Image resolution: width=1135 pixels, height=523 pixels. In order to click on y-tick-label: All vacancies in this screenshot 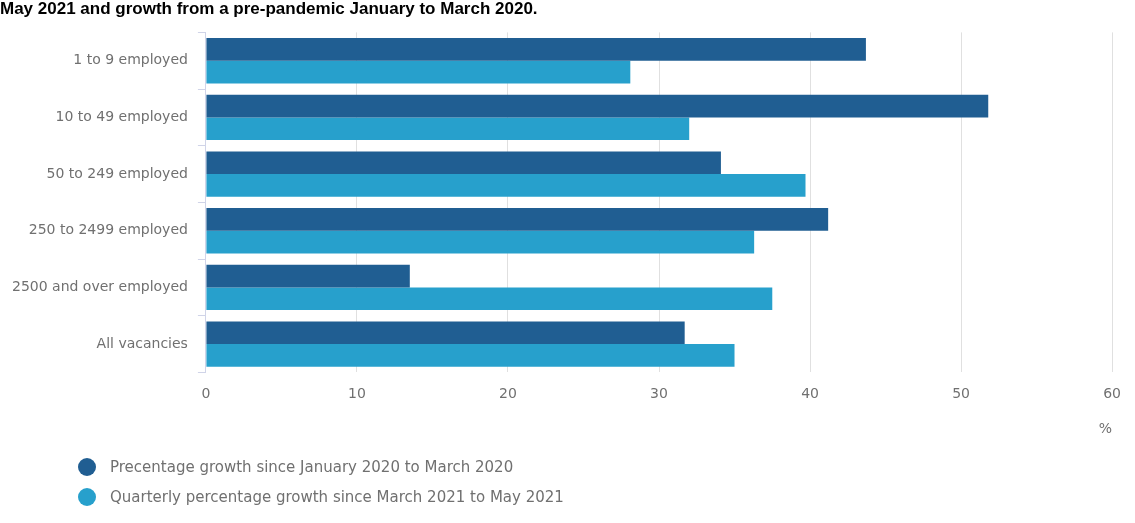, I will do `click(142, 342)`.